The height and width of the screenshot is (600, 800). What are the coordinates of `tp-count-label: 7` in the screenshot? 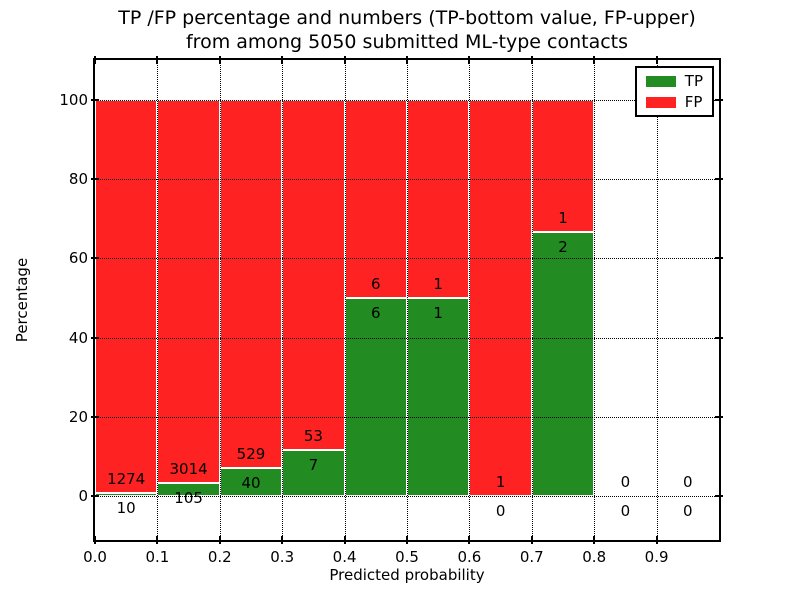 It's located at (313, 465).